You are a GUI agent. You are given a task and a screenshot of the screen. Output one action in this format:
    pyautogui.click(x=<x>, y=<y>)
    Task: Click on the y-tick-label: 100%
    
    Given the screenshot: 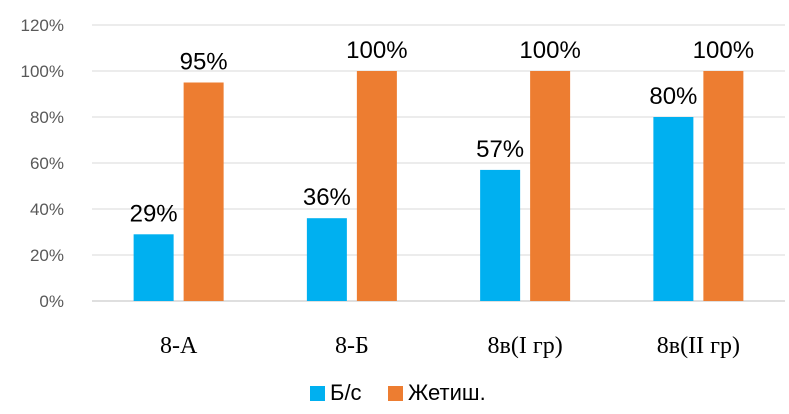 What is the action you would take?
    pyautogui.click(x=42, y=71)
    